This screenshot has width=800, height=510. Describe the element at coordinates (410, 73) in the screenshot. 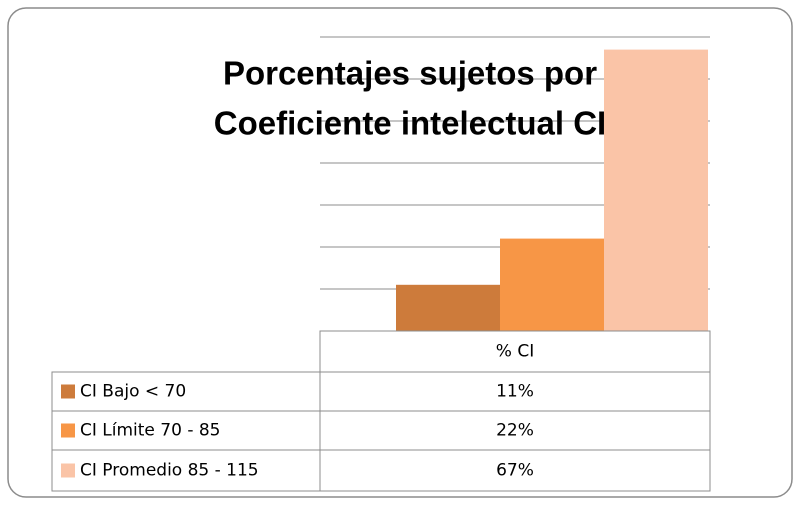

I see `chart-title: Porcentajes sujetos por` at that location.